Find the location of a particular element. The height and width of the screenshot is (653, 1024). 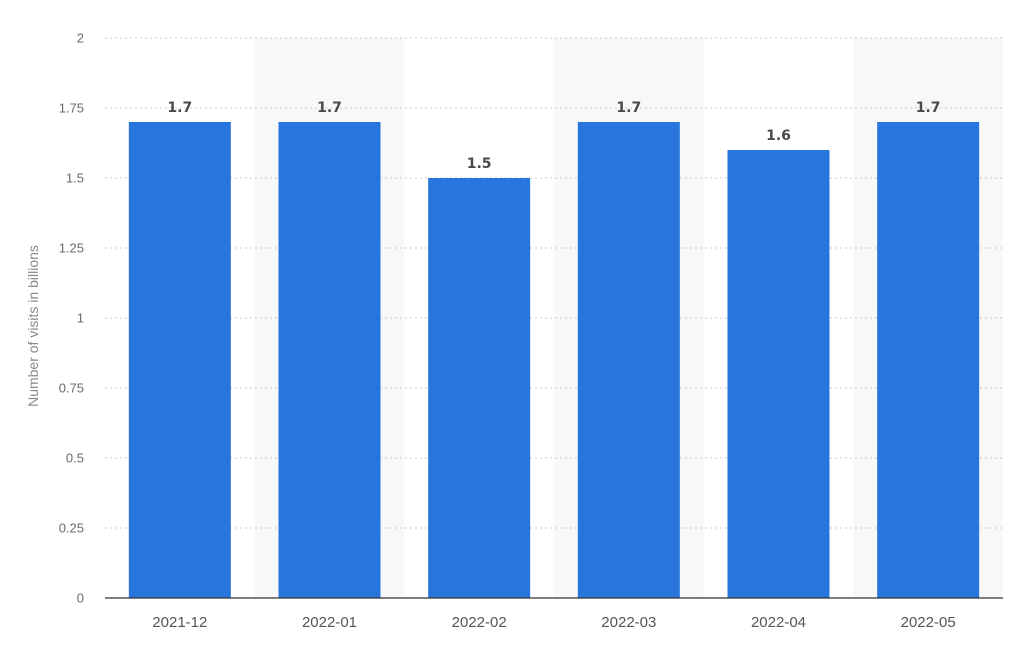

x-tick-label: 2021-12 is located at coordinates (179, 622).